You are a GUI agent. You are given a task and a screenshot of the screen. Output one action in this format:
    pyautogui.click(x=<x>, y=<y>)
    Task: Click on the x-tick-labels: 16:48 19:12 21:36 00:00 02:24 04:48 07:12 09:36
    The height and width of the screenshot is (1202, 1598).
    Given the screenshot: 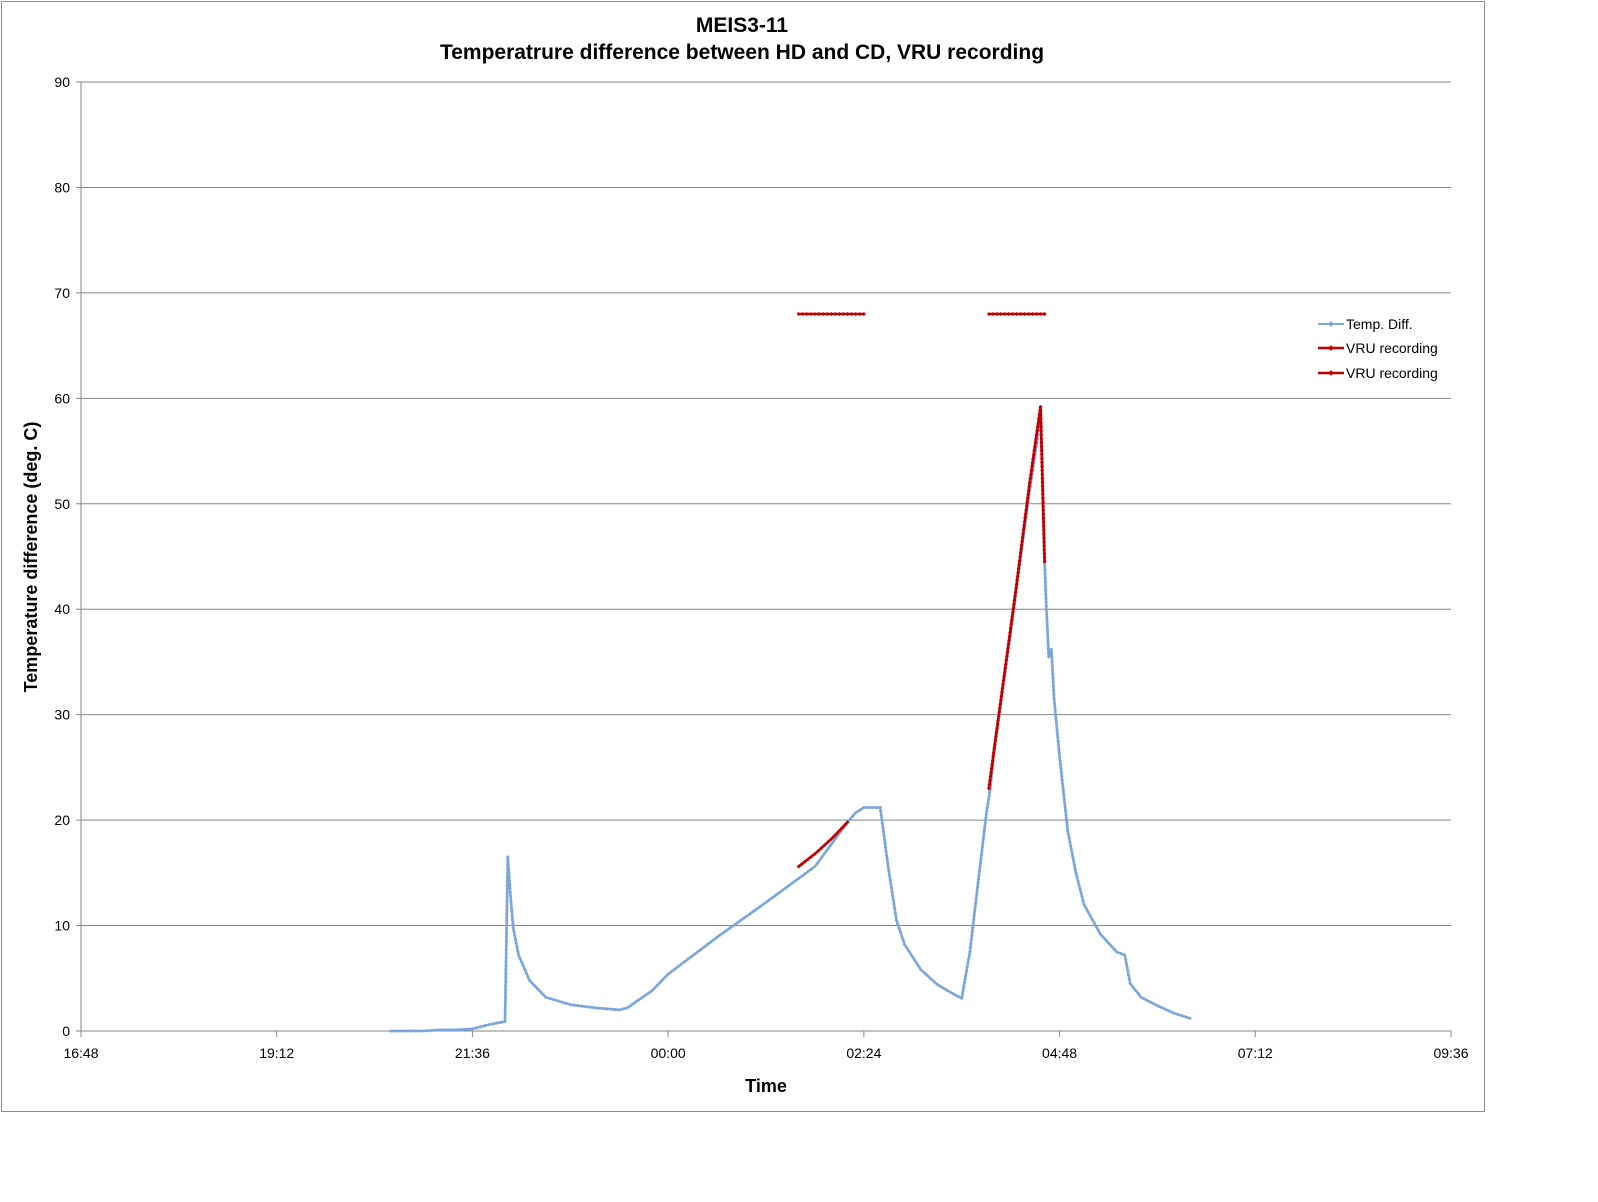 What is the action you would take?
    pyautogui.click(x=765, y=1053)
    